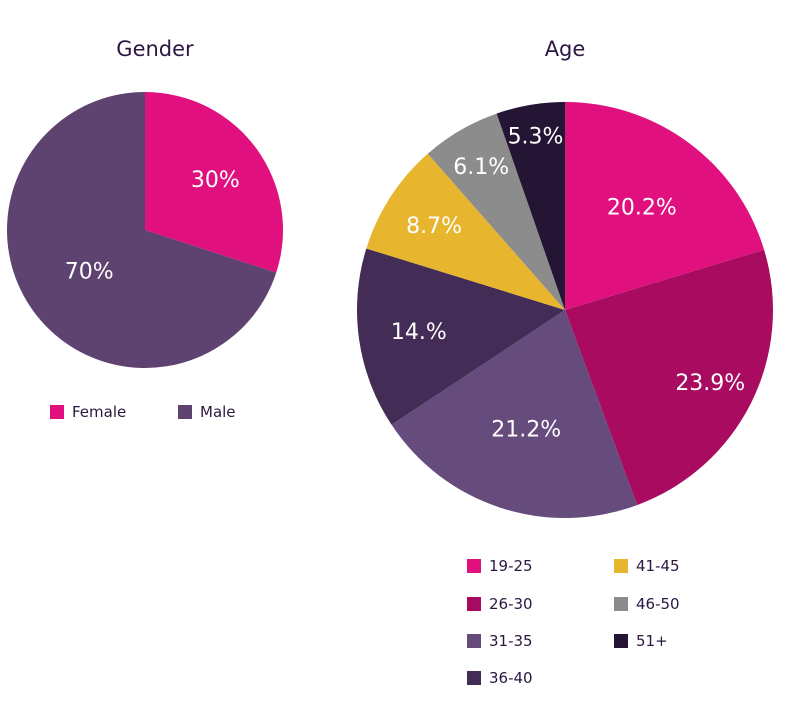  Describe the element at coordinates (99, 412) in the screenshot. I see `gender-legend-label-female: Female` at that location.